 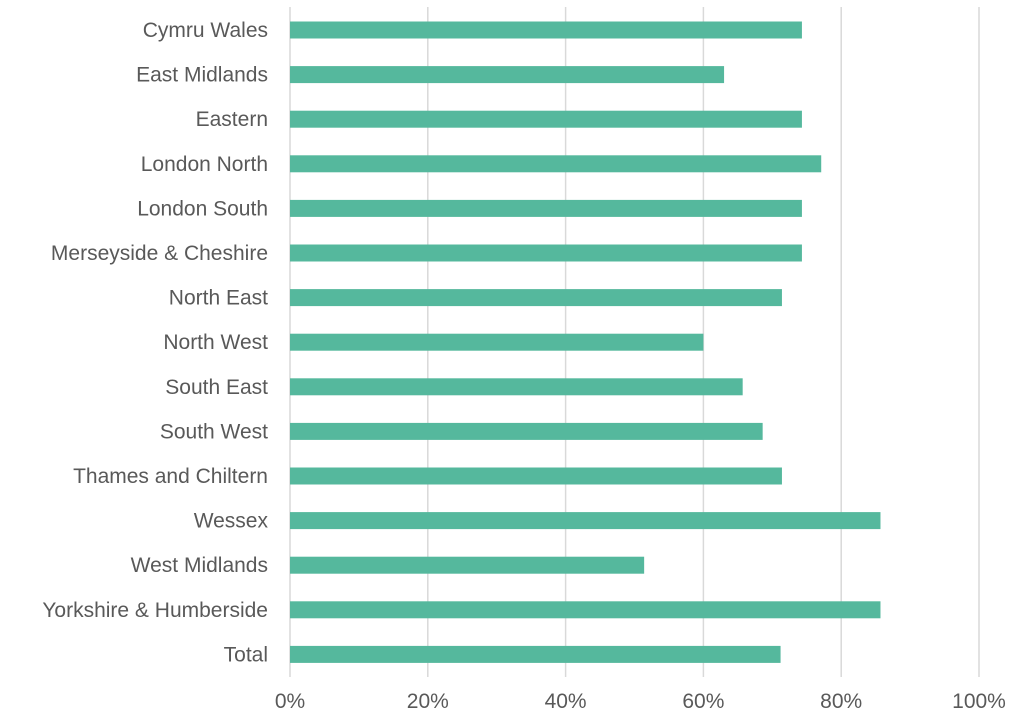 I want to click on category-label: South West, so click(x=214, y=431).